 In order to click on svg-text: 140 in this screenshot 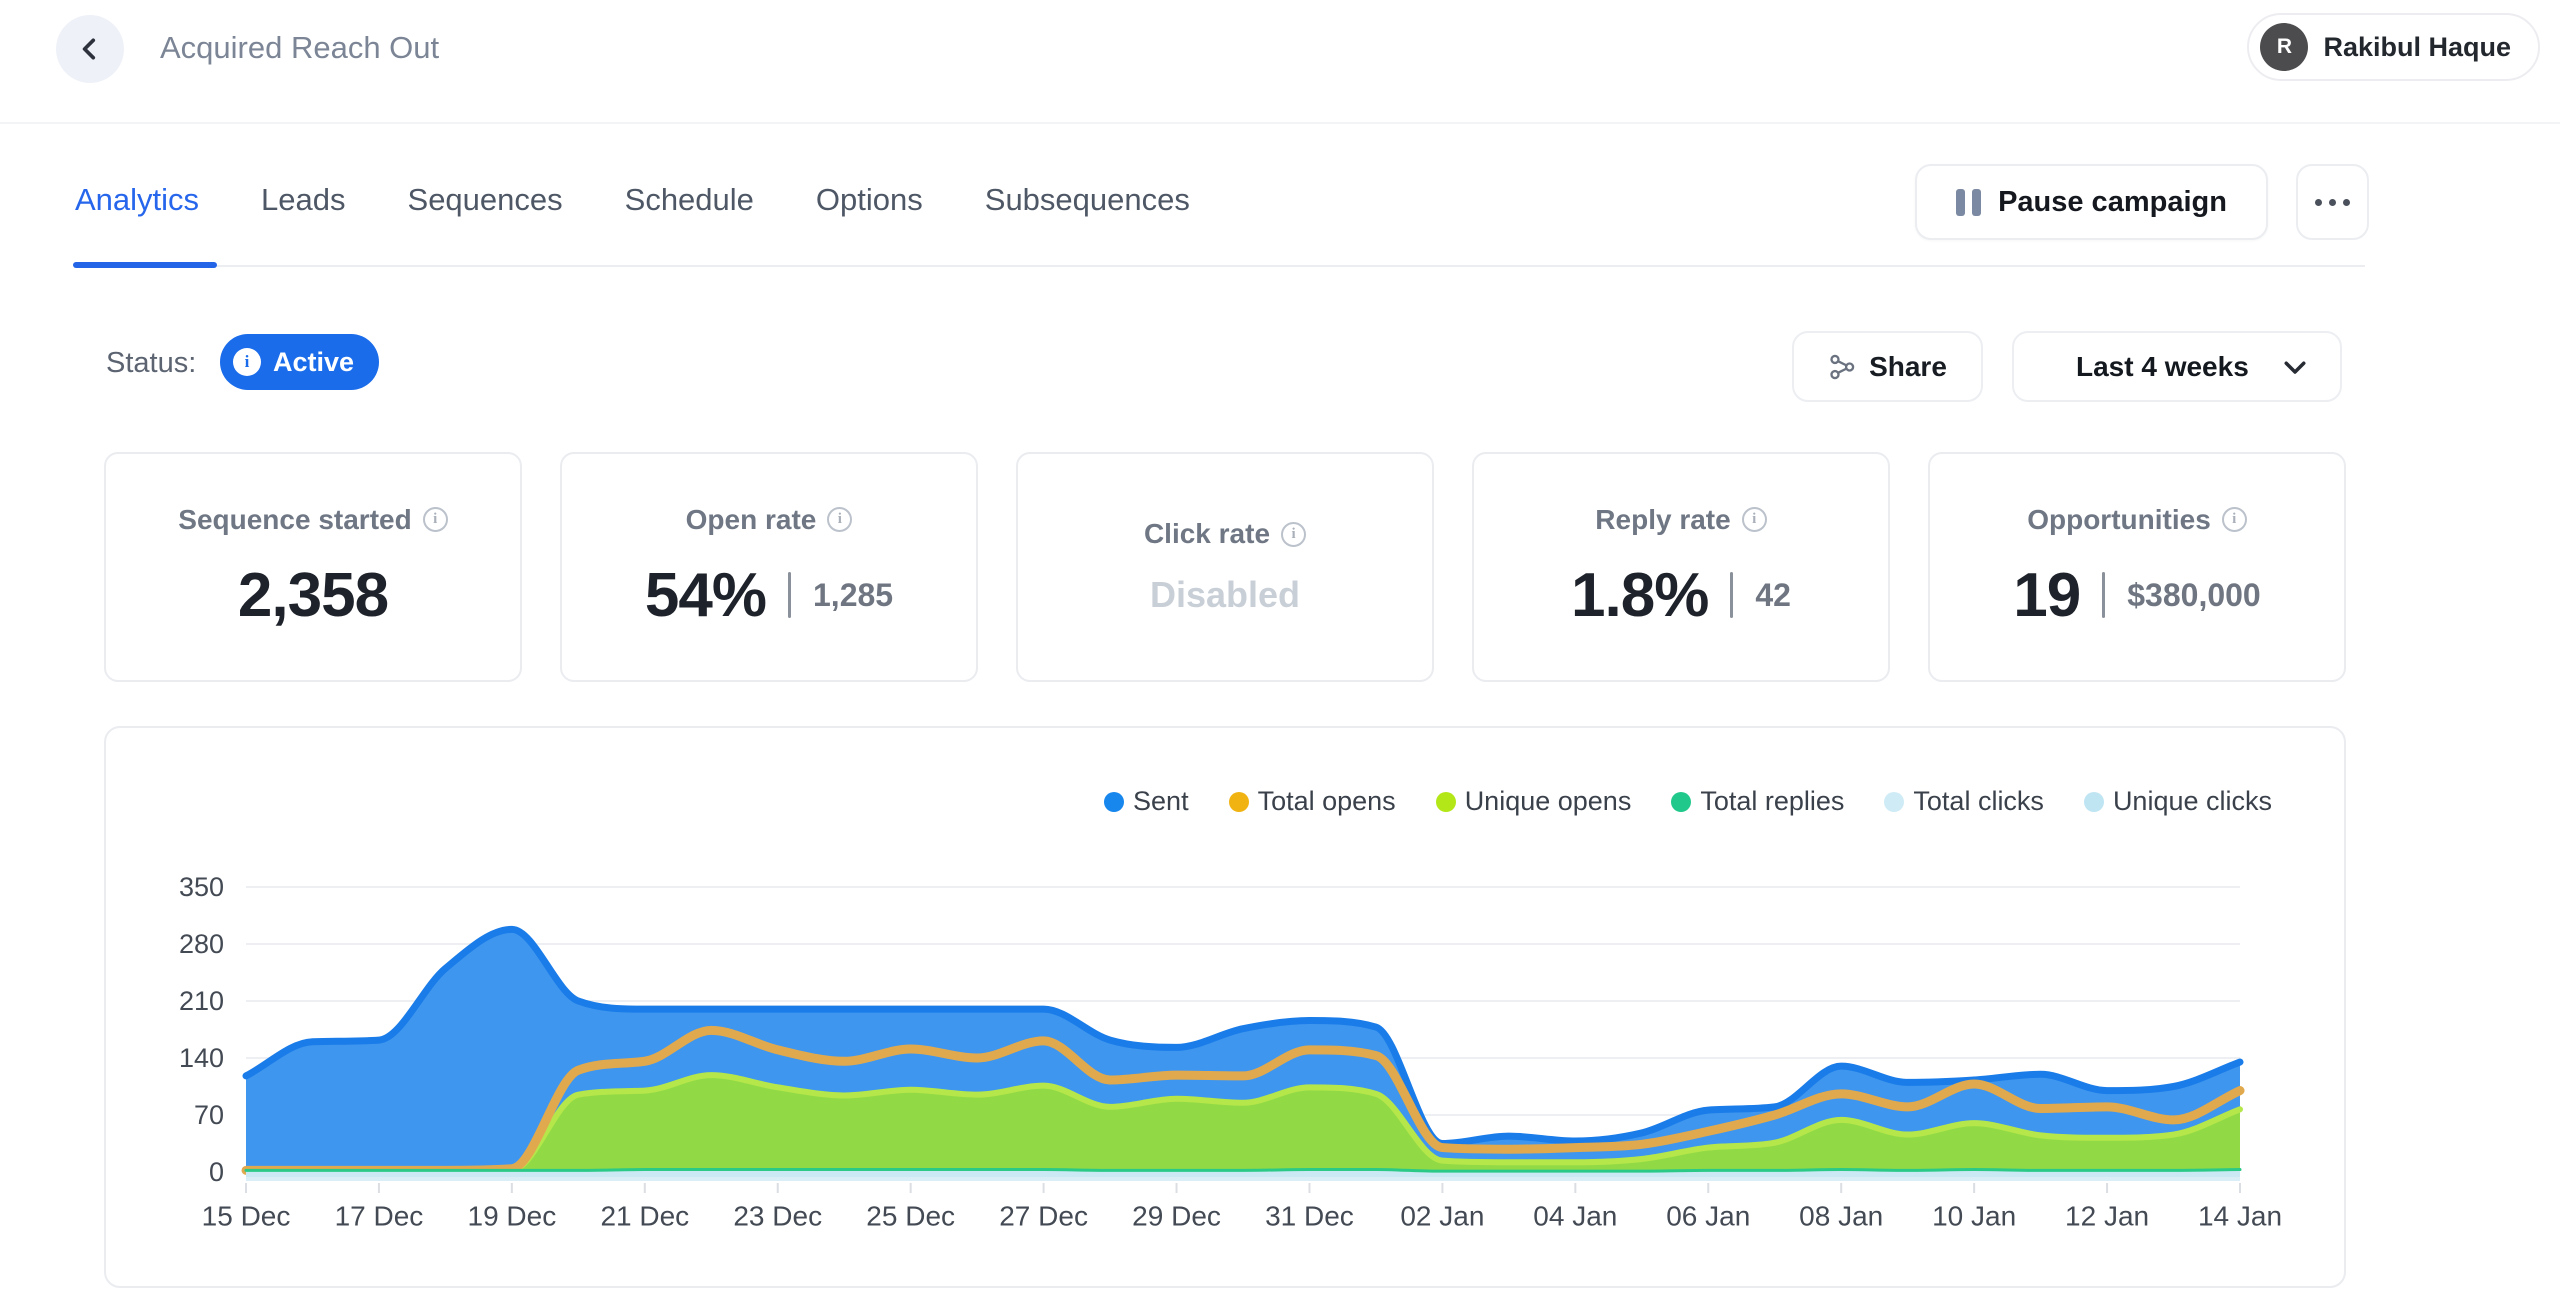, I will do `click(201, 1058)`.